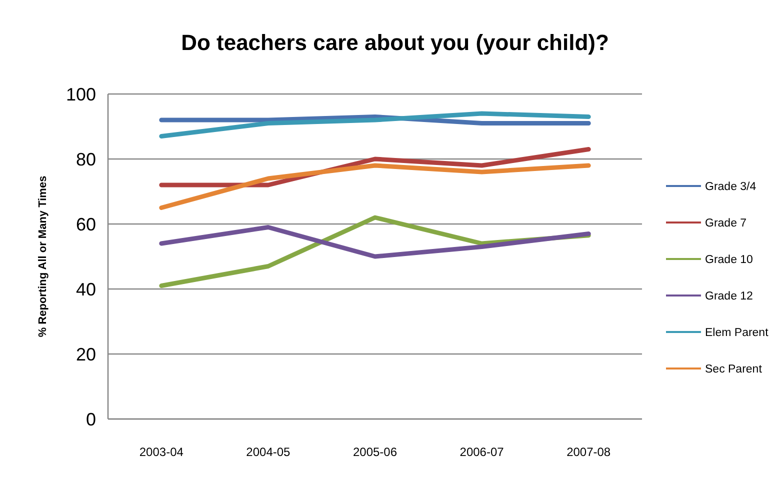 Image resolution: width=775 pixels, height=485 pixels. I want to click on x-tick-label: 2006-07, so click(482, 452).